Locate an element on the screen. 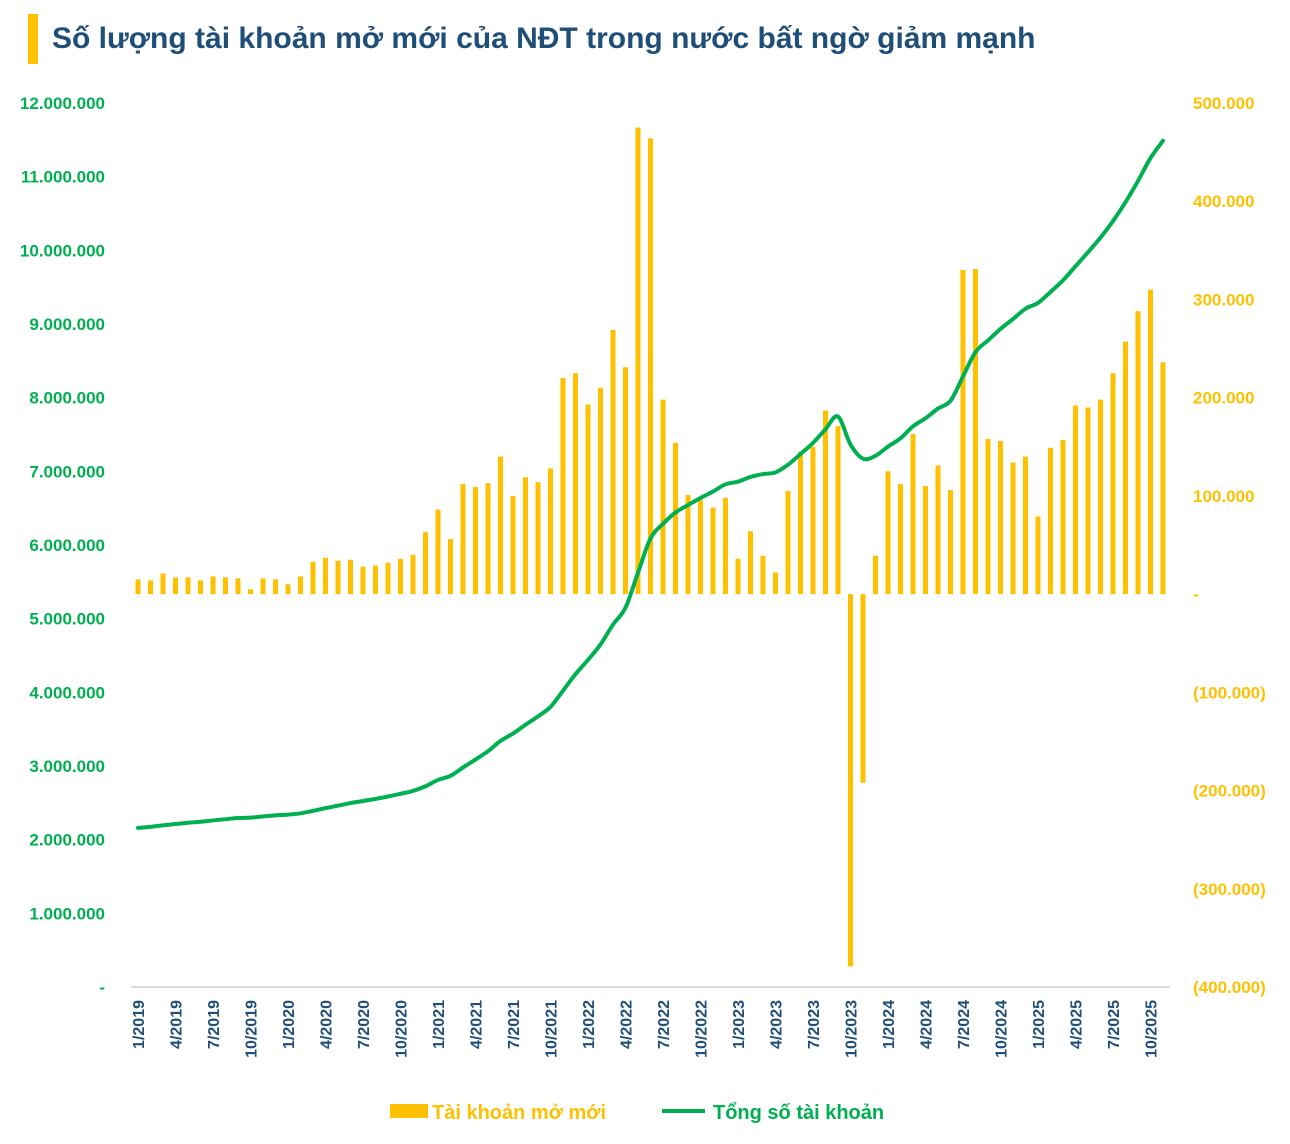  left-axis-tick-label: 11.000.000 is located at coordinates (63, 177).